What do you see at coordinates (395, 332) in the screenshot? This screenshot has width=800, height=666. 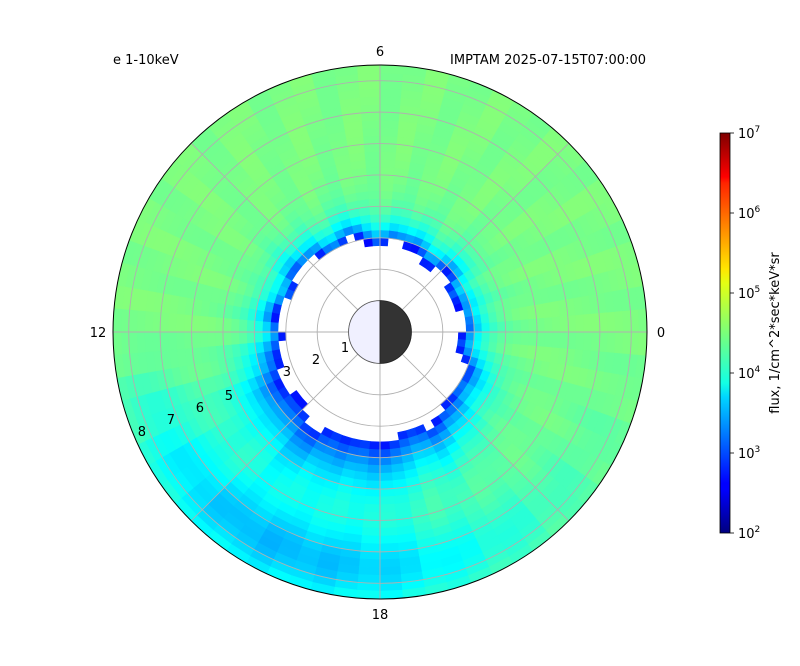 I see `earth-nightside` at bounding box center [395, 332].